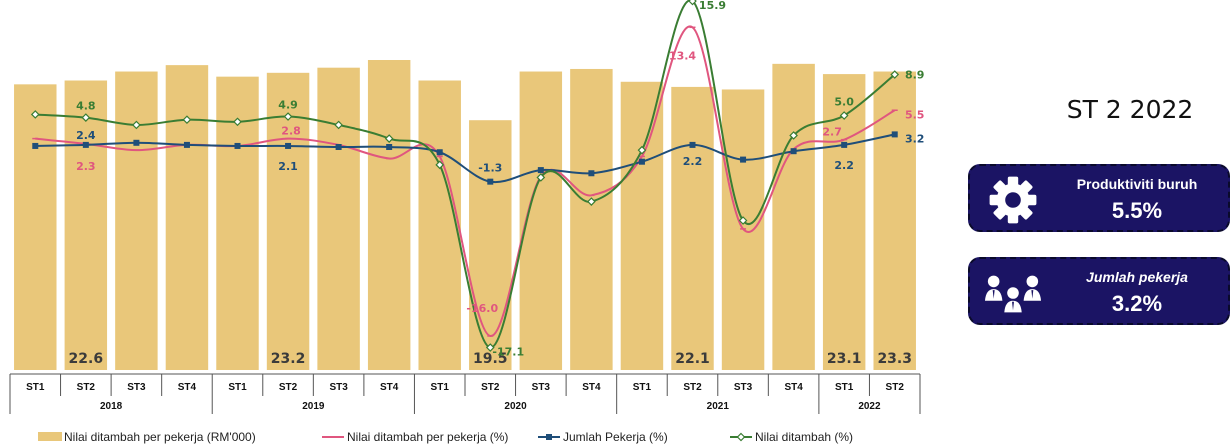 The image size is (1231, 445). Describe the element at coordinates (718, 406) in the screenshot. I see `year-label: 2021` at that location.